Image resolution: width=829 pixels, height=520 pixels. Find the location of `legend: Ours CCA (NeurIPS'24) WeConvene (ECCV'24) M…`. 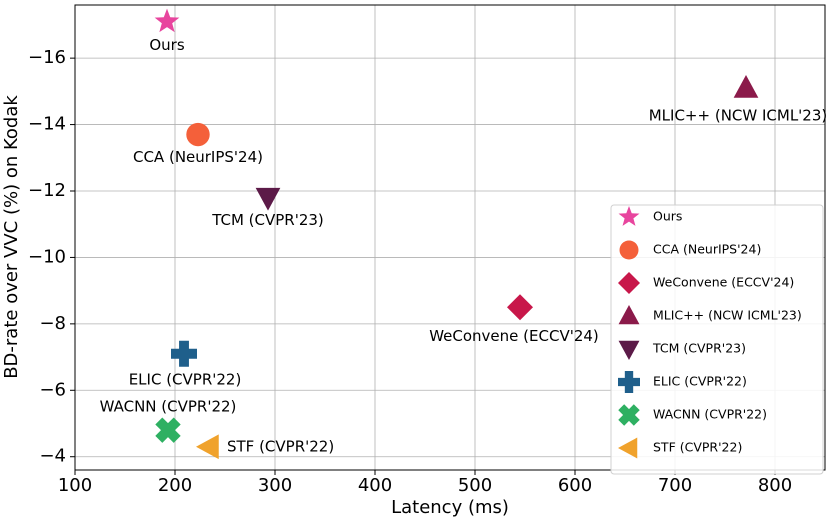

legend: Ours CCA (NeurIPS'24) WeConvene (ECCV'24) M… is located at coordinates (717, 339).